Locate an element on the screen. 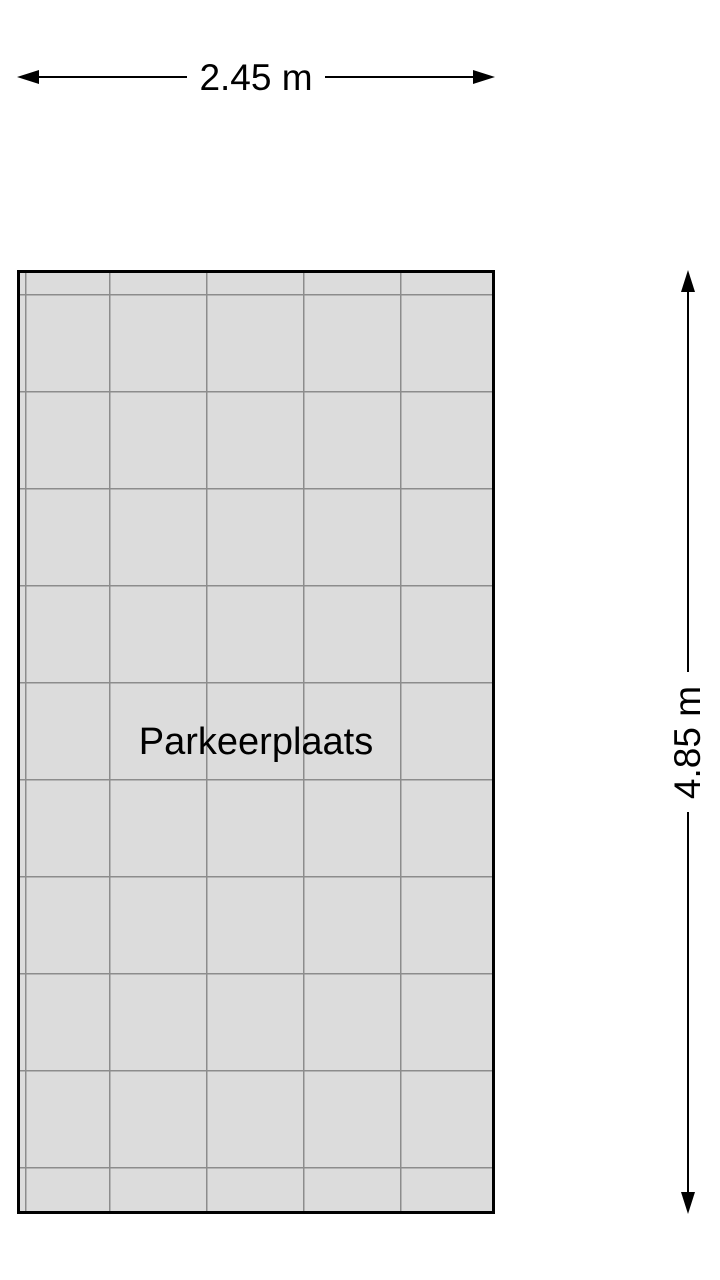 Image resolution: width=720 pixels, height=1280 pixels. width-dimension-label: 2.45 m is located at coordinates (256, 77).